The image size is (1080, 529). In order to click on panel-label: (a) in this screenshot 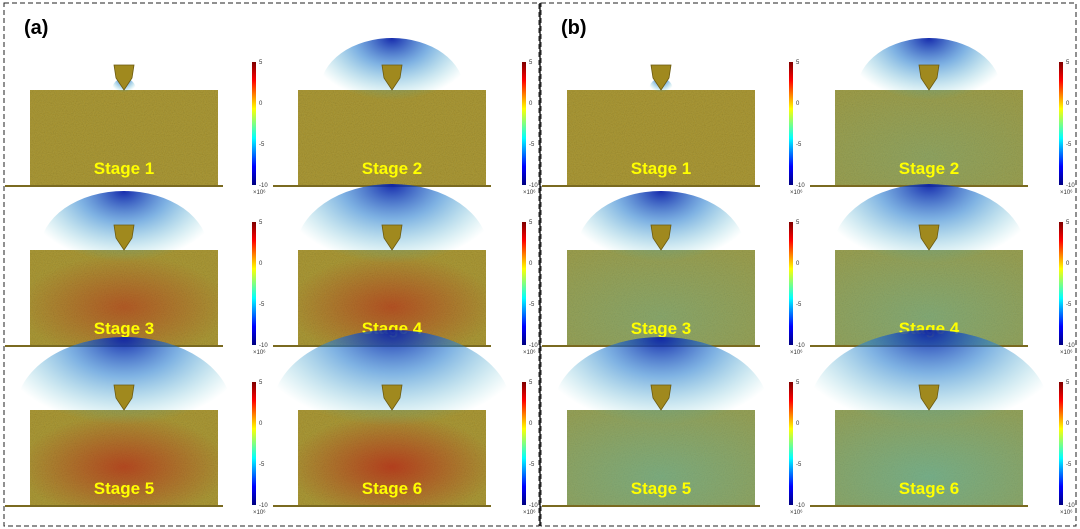, I will do `click(36, 28)`.